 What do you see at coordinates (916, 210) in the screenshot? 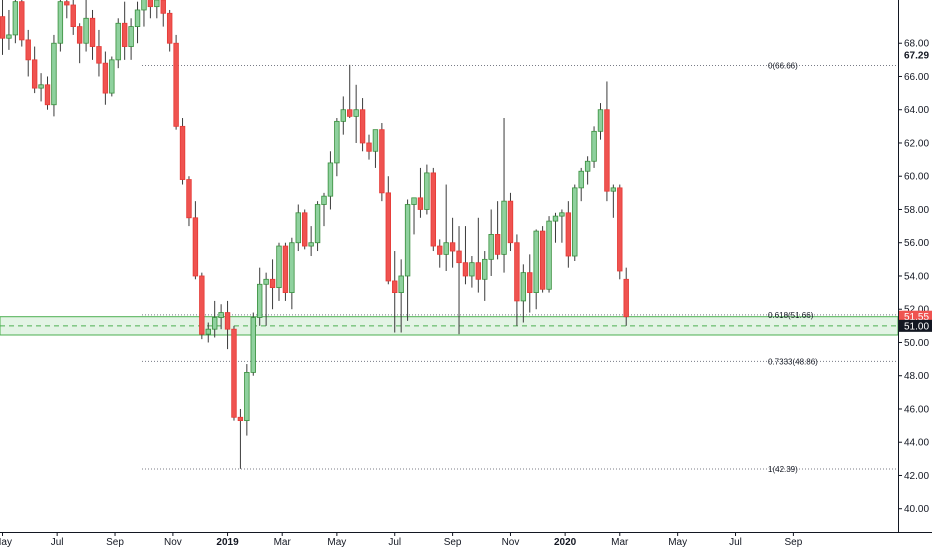
I see `y-tick-label: 58.00` at bounding box center [916, 210].